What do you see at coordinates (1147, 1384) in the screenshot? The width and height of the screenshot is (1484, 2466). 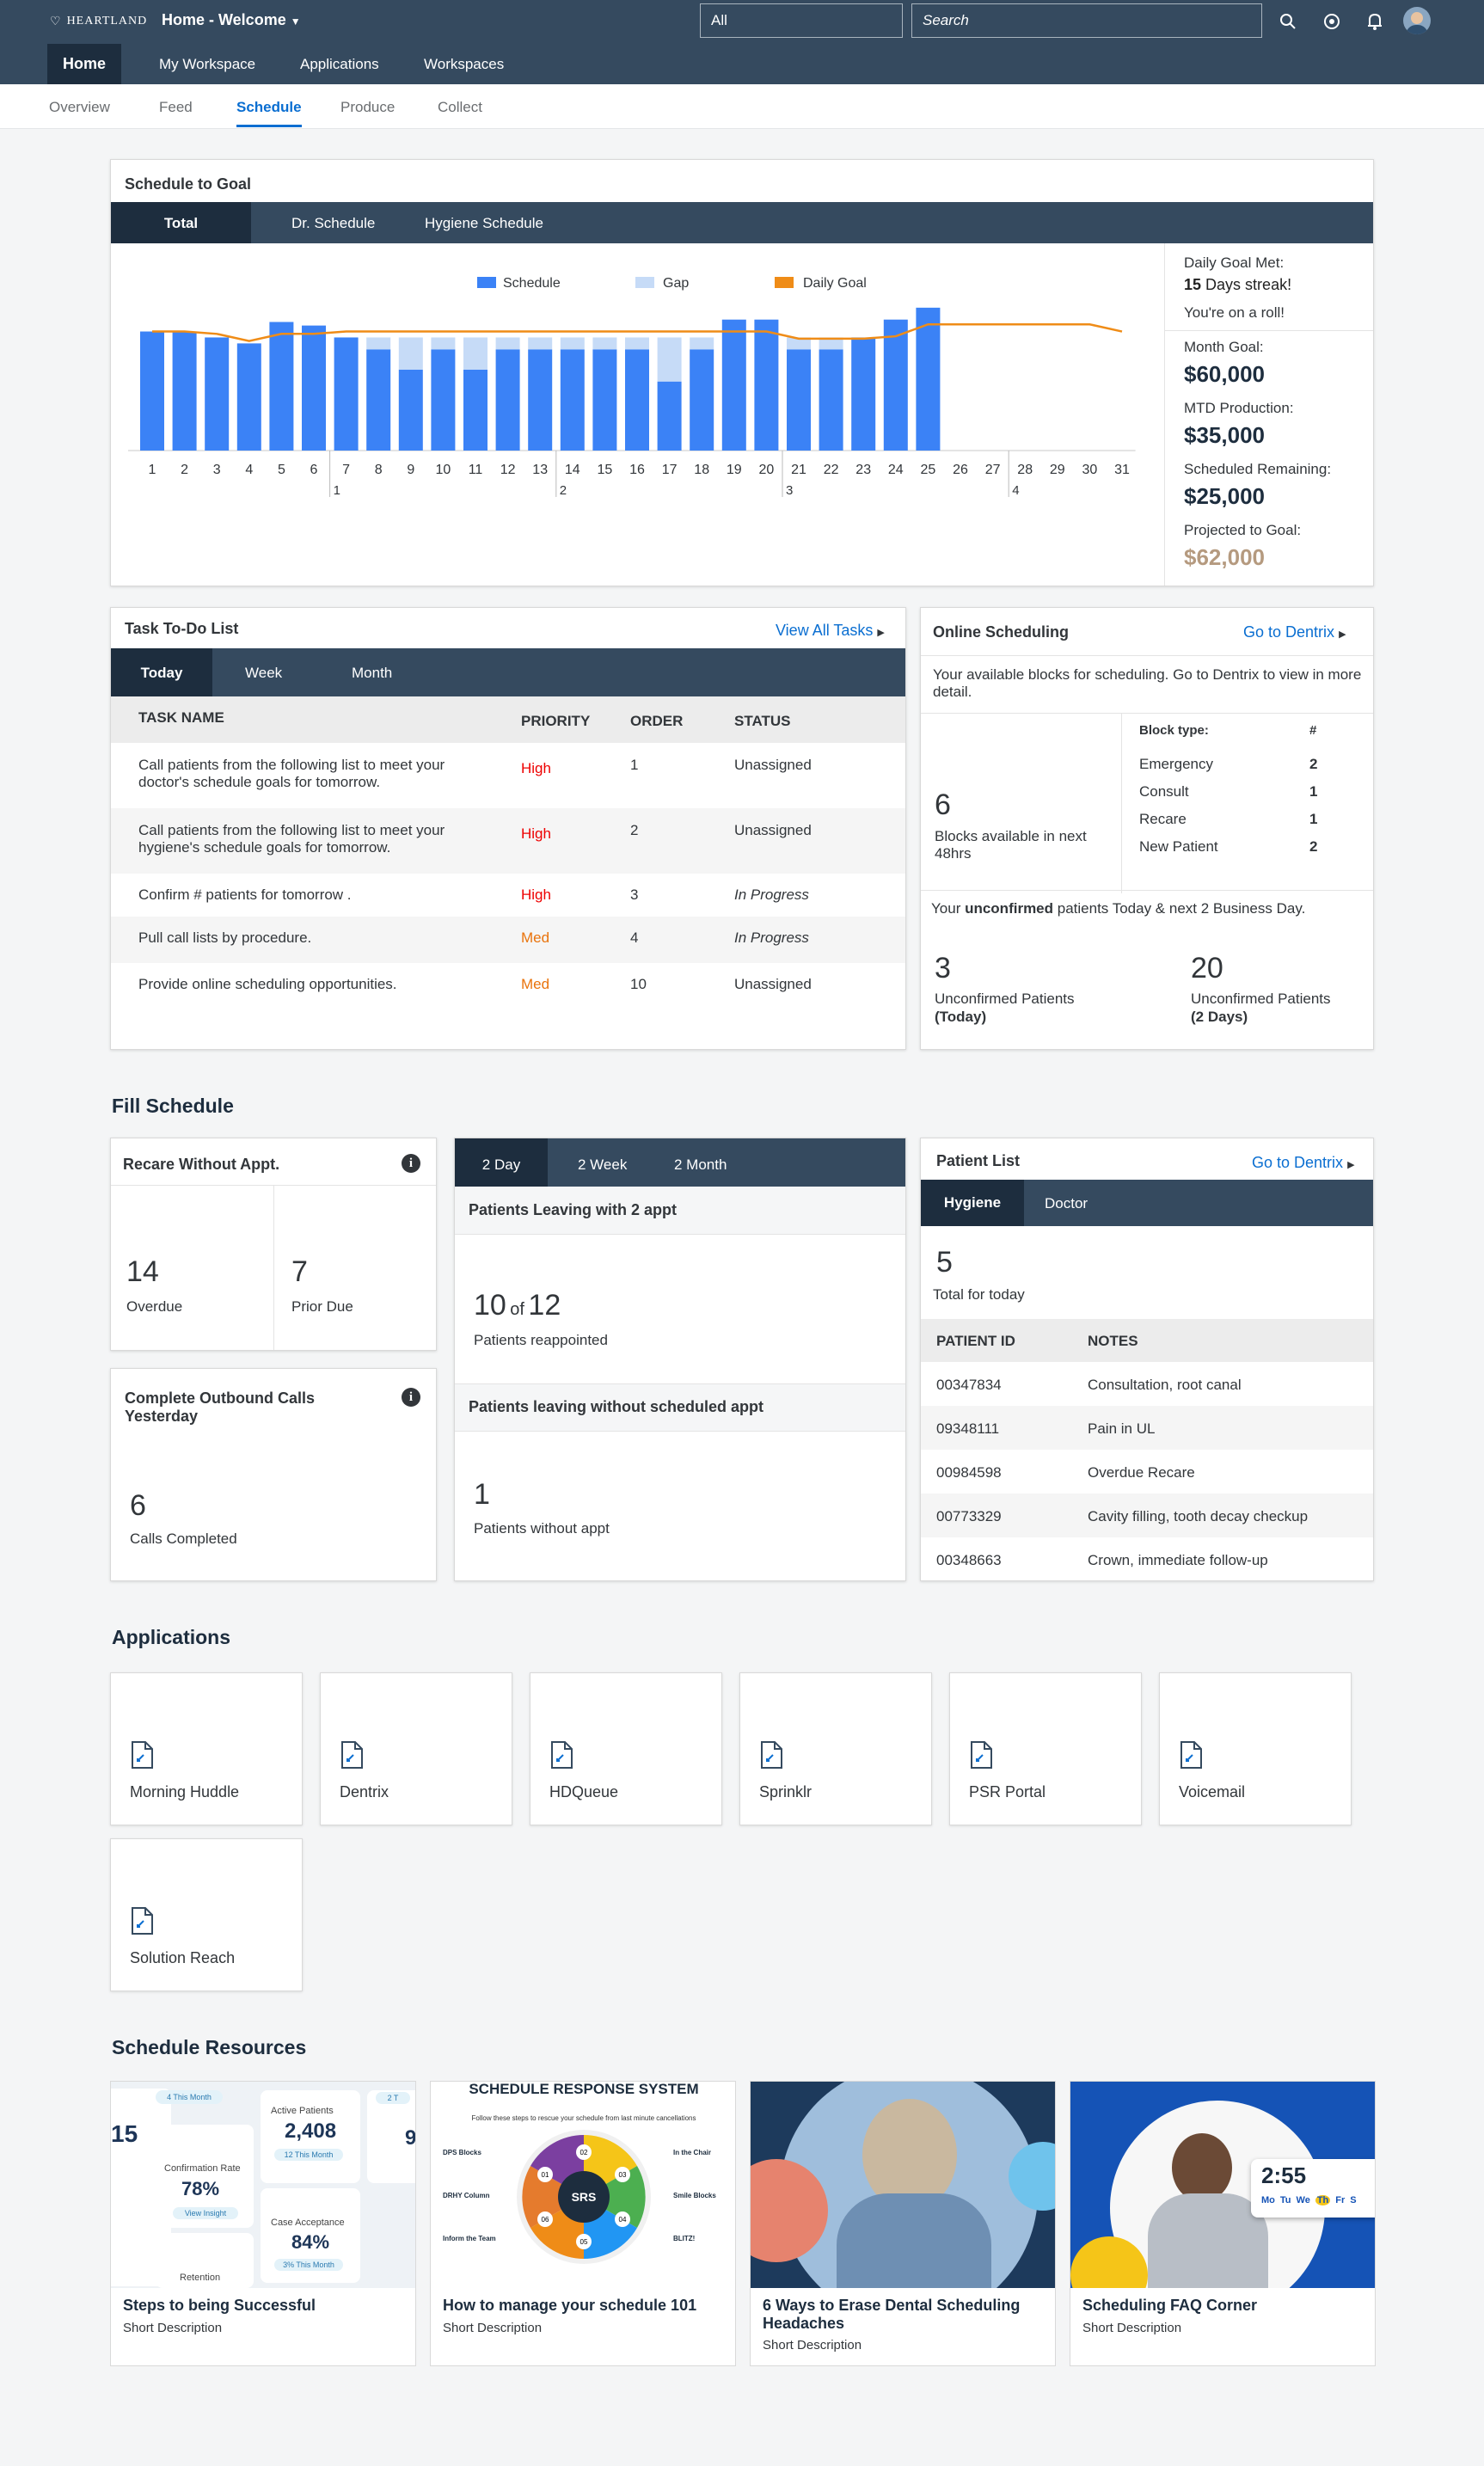 I see `table-row: 00347834 Consultation, root canal` at bounding box center [1147, 1384].